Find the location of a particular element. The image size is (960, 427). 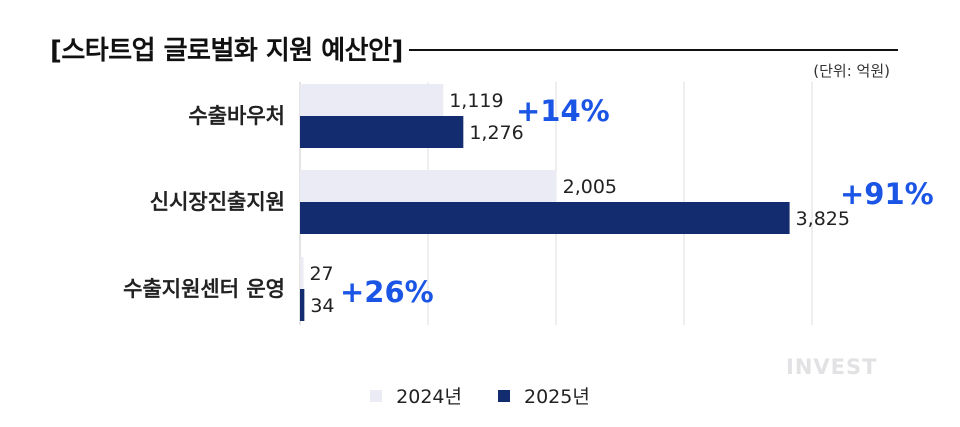

growth-label: +91% is located at coordinates (887, 194).